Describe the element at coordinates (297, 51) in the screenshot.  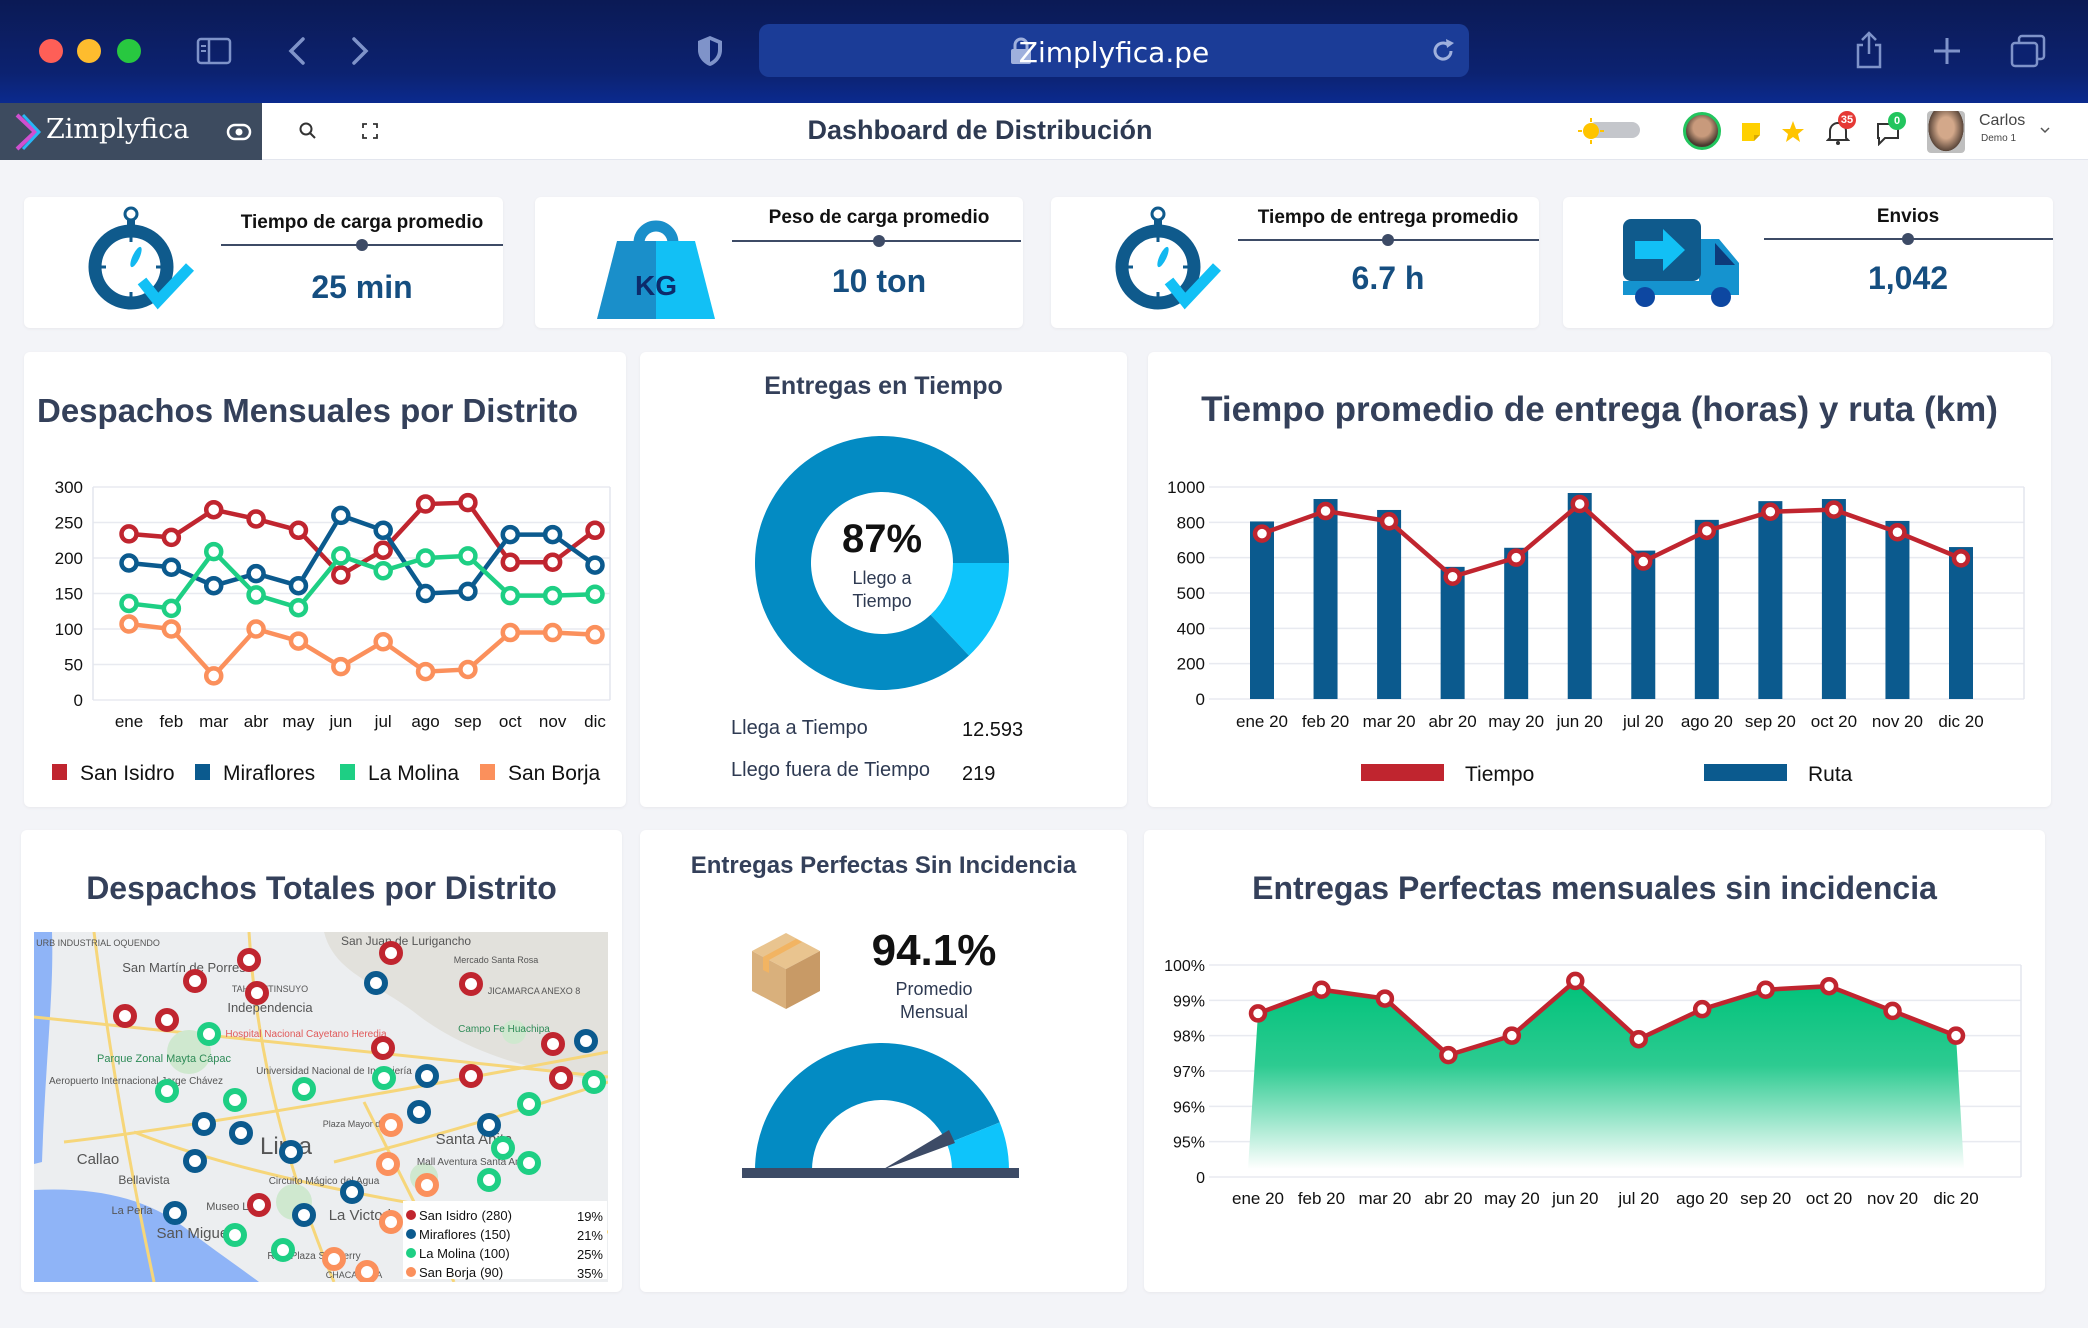
I see `back-icon` at that location.